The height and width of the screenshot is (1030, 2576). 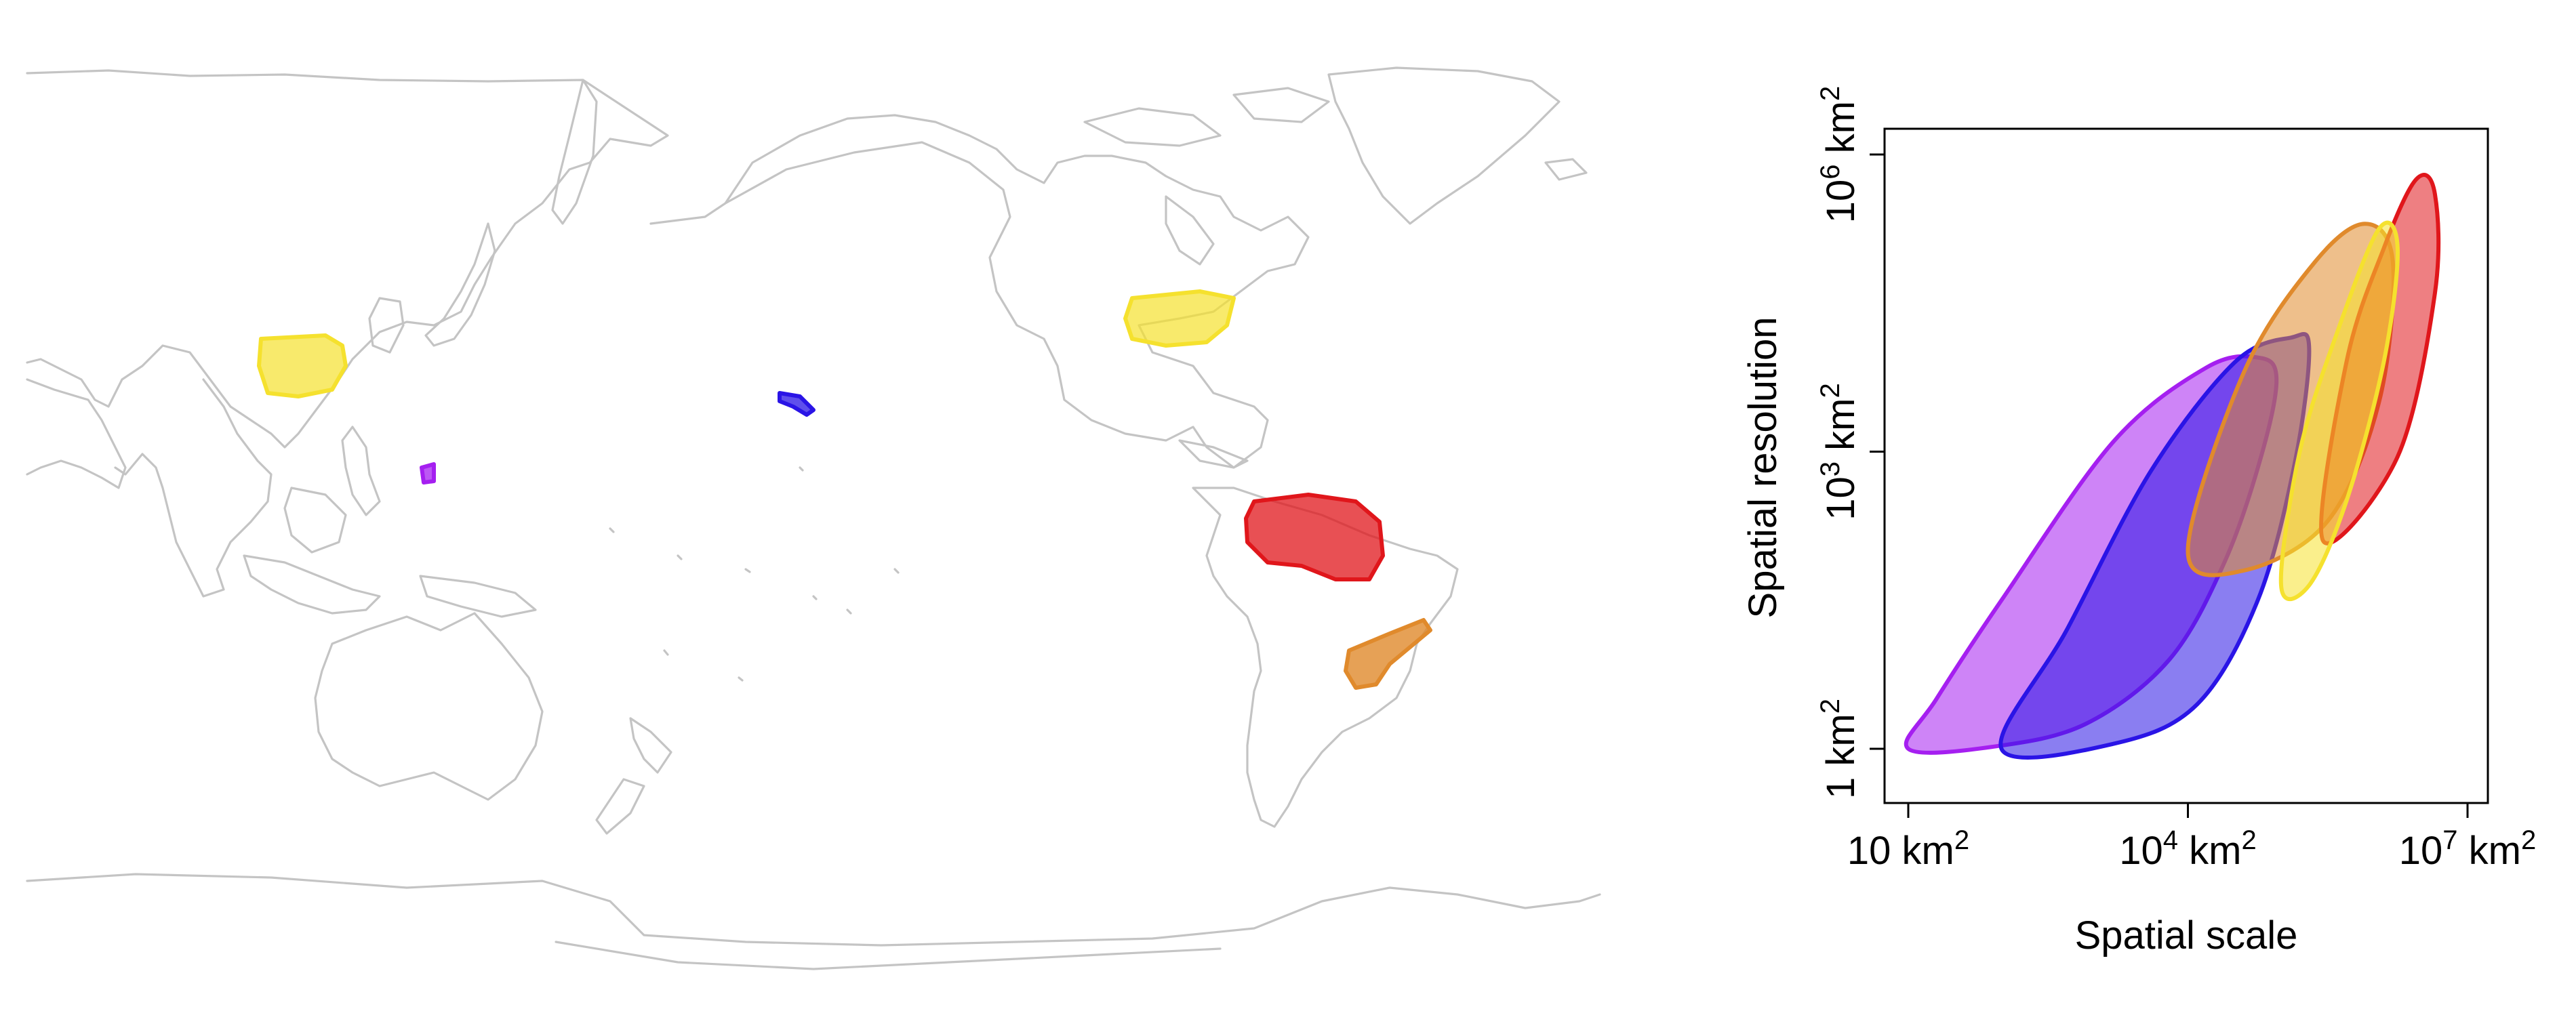 I want to click on coast-indochina, so click(x=193, y=488).